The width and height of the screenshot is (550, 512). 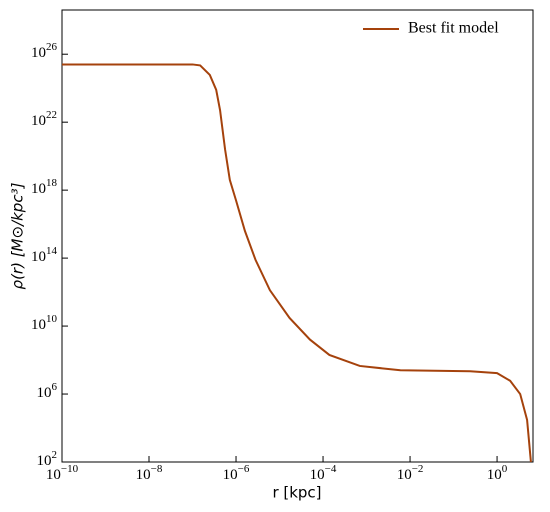 I want to click on x-axis-label: r [kpc], so click(x=296, y=493).